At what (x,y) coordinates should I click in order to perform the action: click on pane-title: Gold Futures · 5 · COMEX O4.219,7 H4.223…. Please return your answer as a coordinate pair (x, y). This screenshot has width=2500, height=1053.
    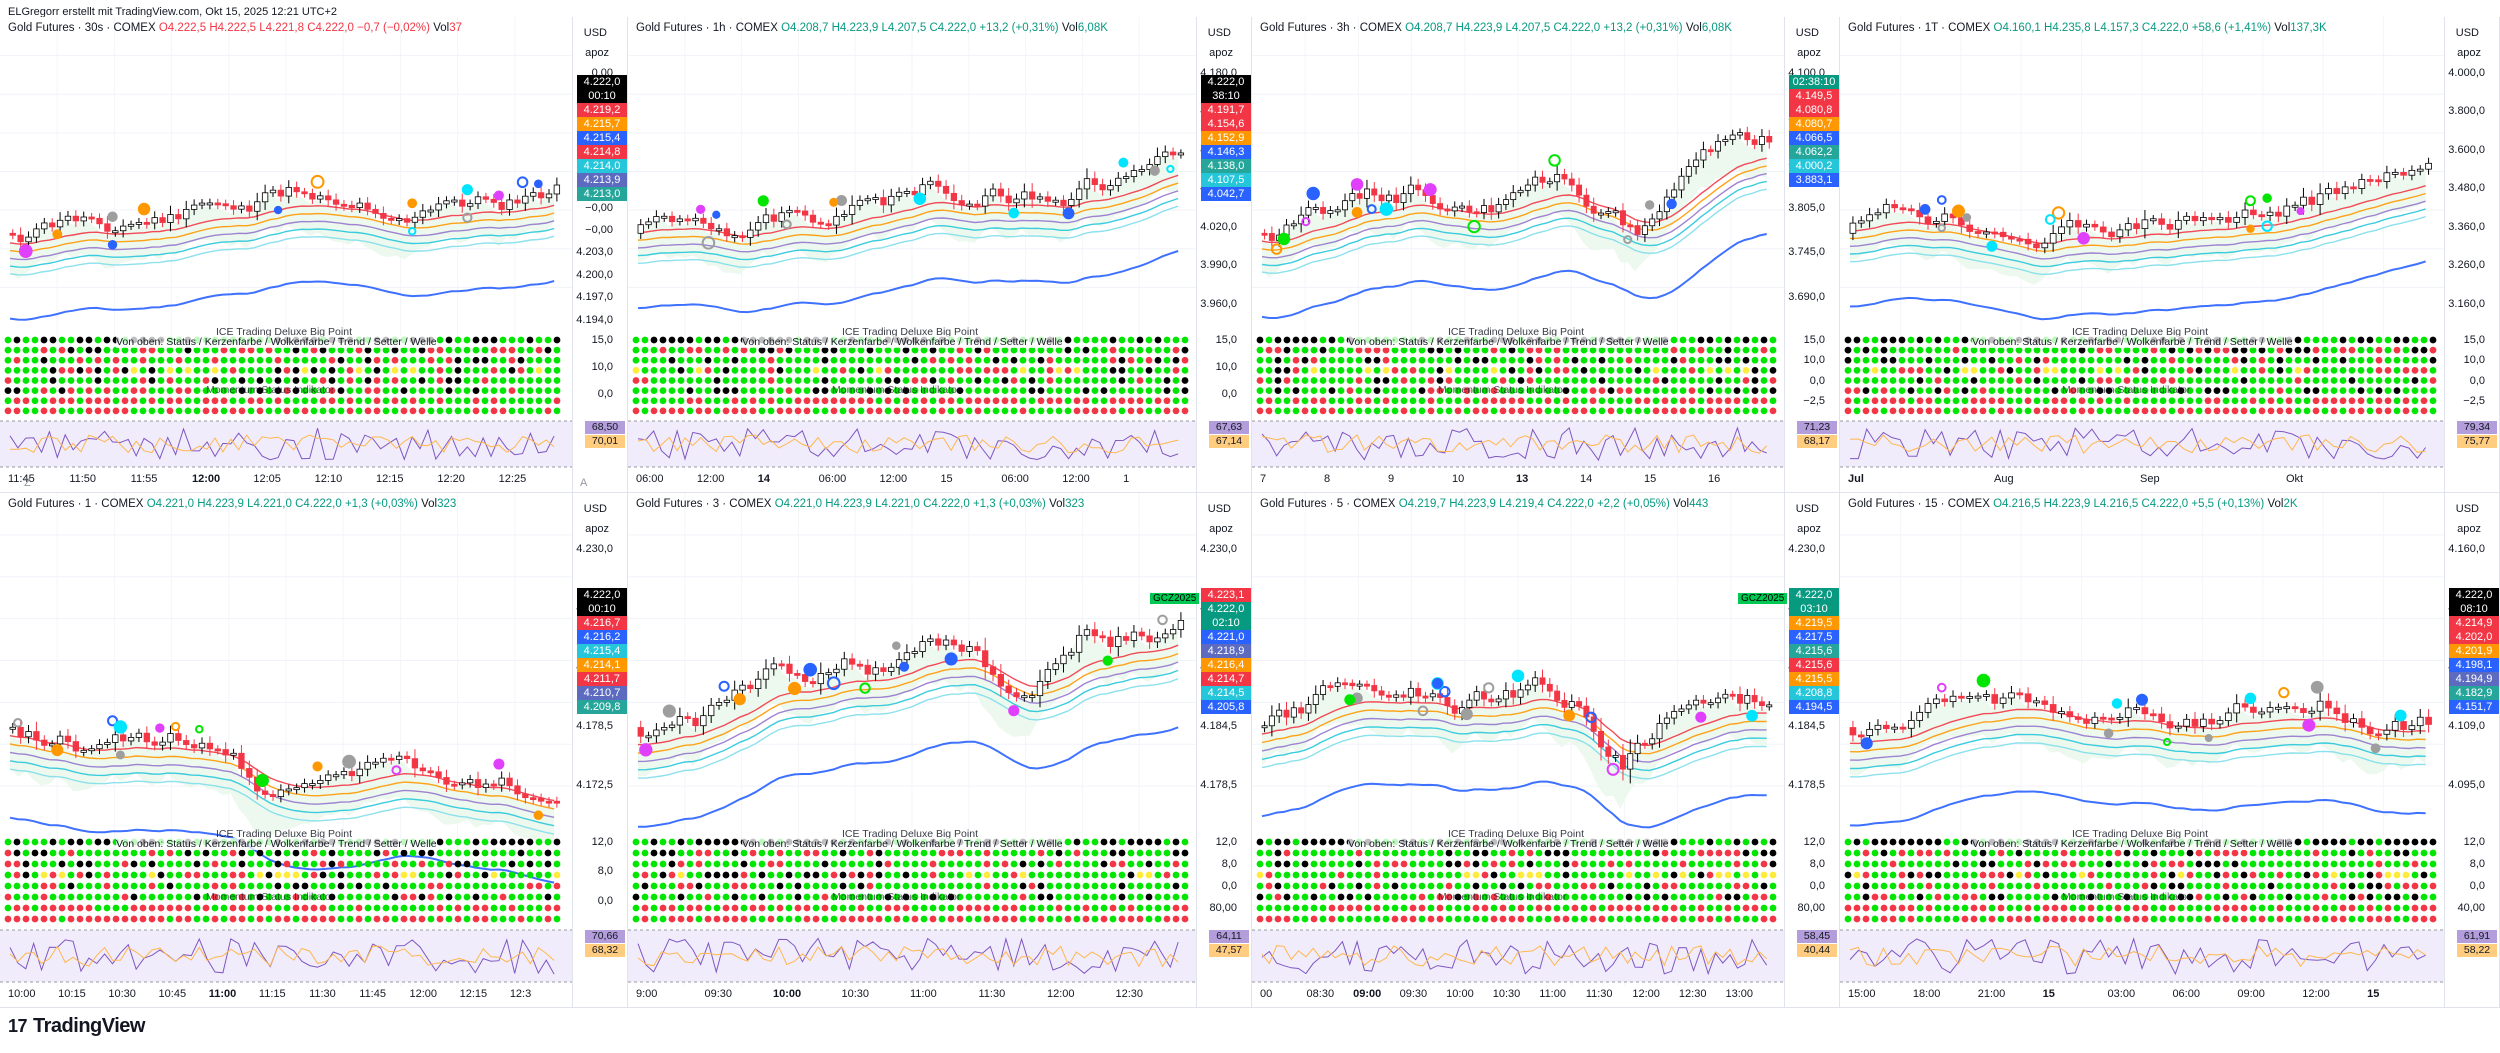
    Looking at the image, I should click on (1484, 504).